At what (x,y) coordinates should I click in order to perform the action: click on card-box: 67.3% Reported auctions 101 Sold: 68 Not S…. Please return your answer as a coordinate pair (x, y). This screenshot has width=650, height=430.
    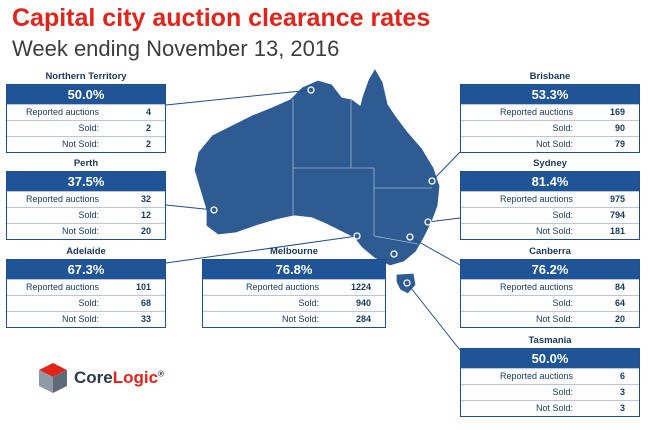
    Looking at the image, I should click on (86, 293).